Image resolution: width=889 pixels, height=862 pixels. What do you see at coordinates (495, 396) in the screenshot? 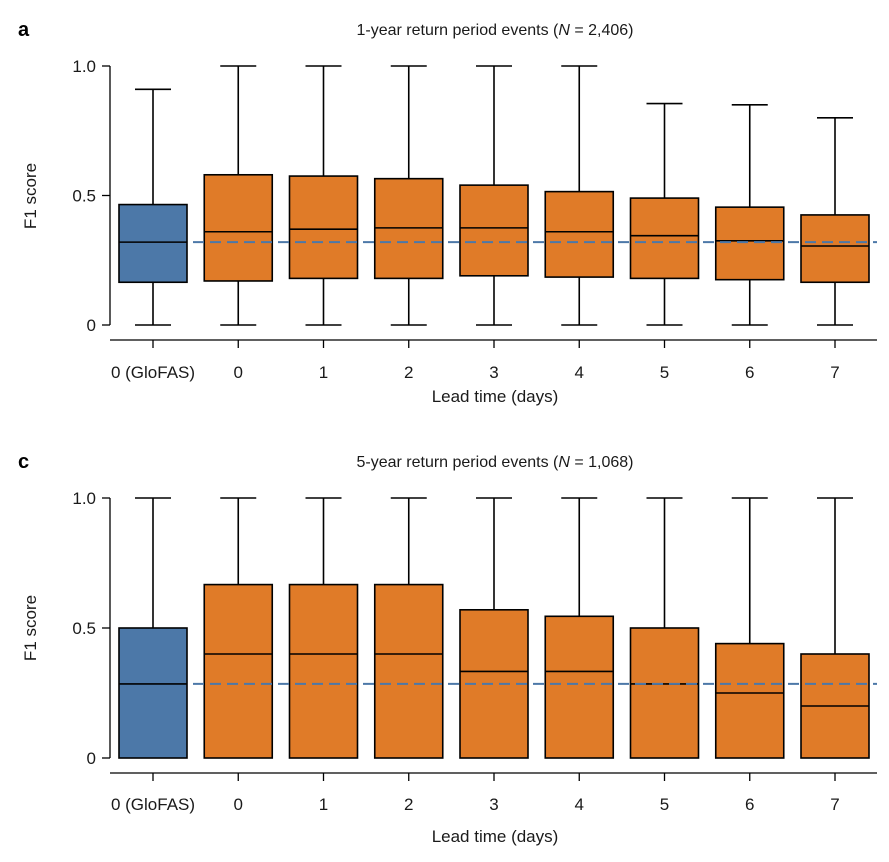
I see `panel-a-x-axis-label: Lead time (days)` at bounding box center [495, 396].